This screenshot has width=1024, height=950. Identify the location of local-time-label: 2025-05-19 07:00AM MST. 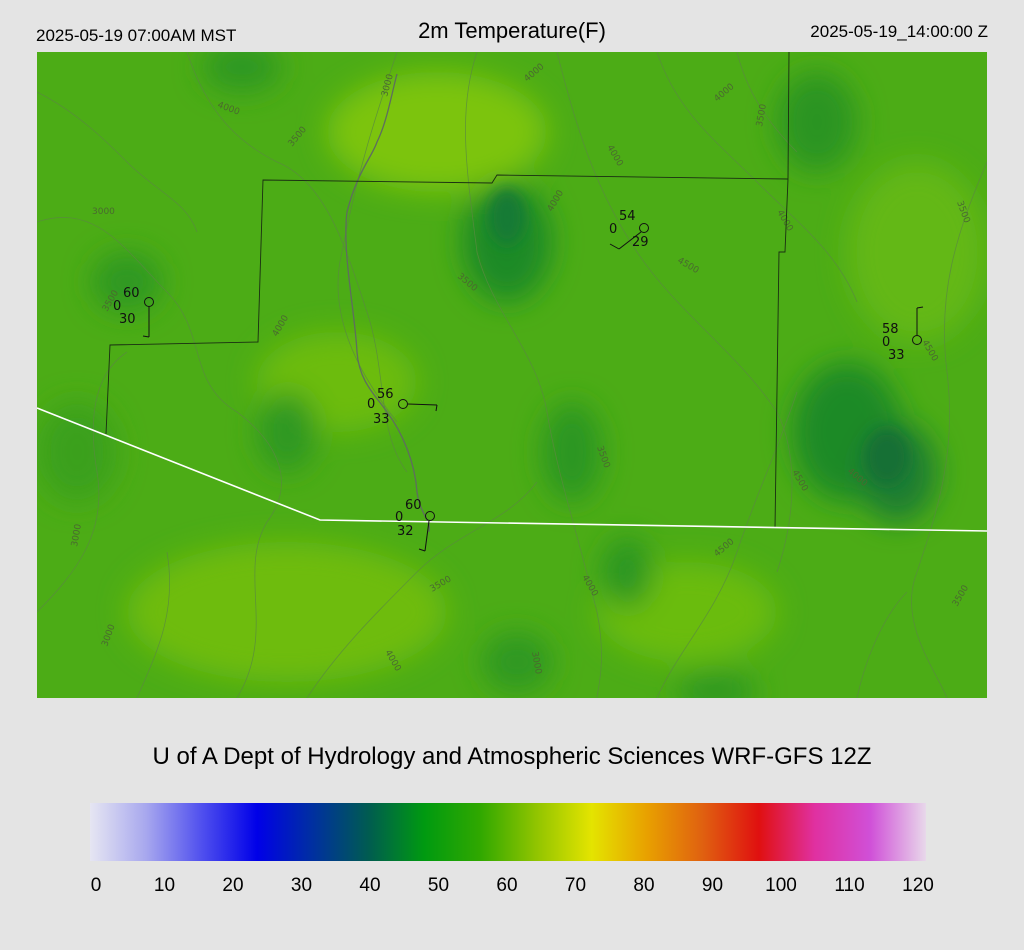
(136, 35).